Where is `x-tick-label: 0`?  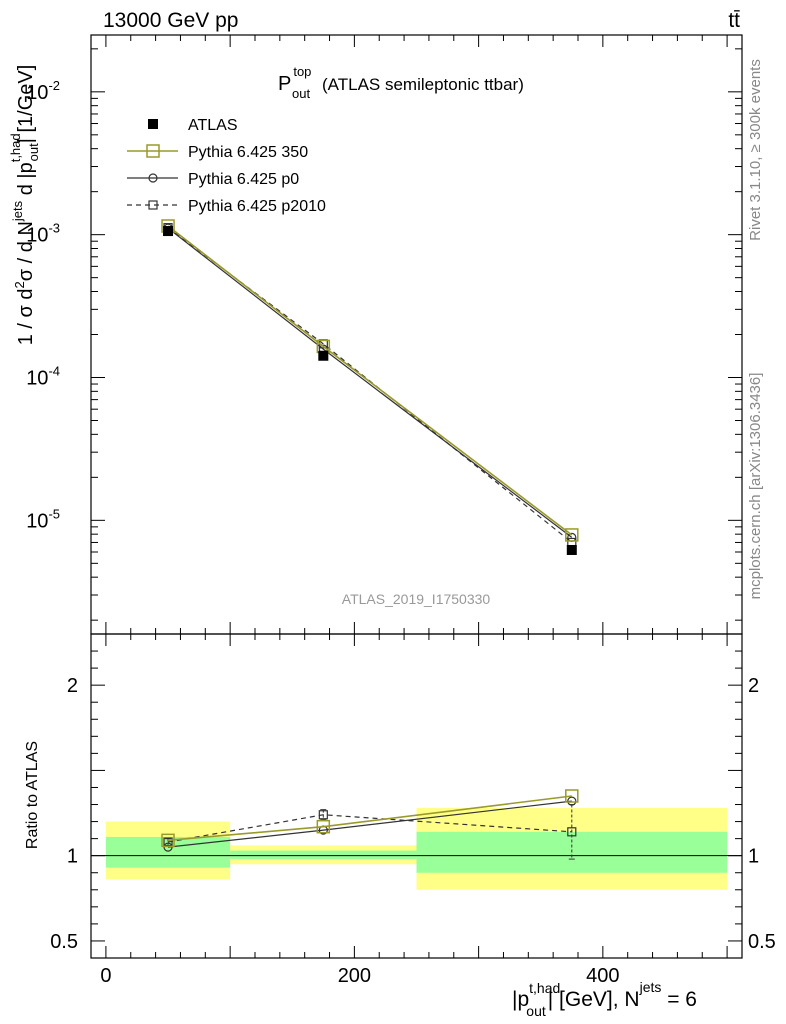 x-tick-label: 0 is located at coordinates (105, 976).